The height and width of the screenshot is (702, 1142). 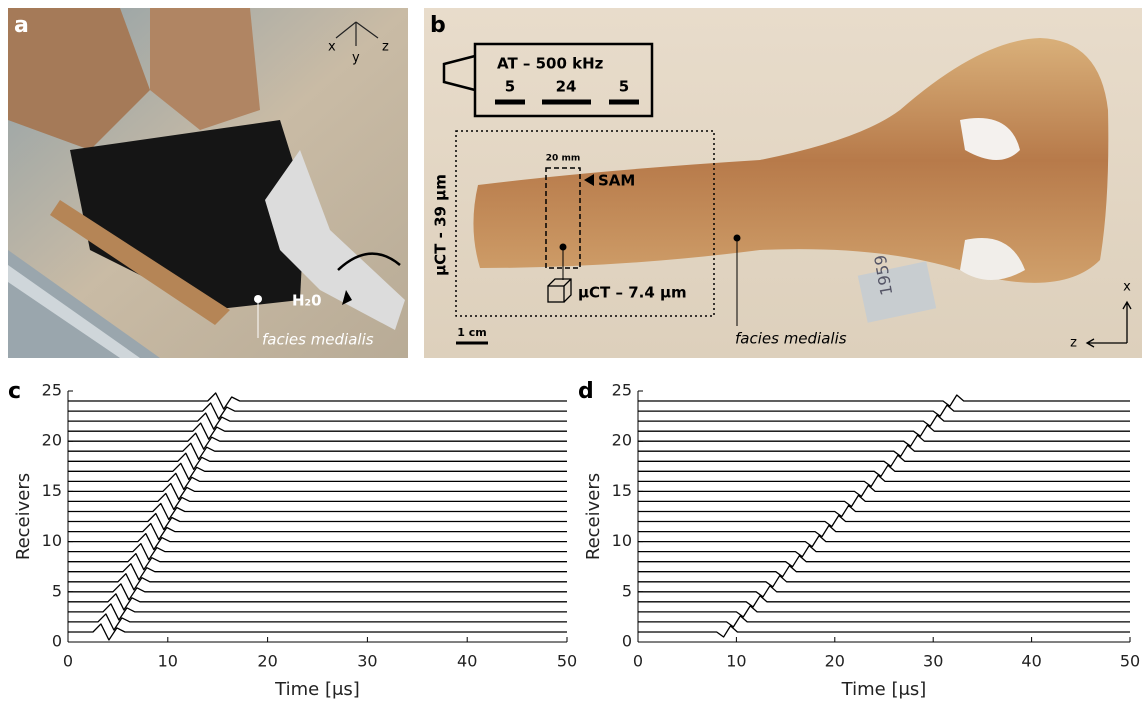 What do you see at coordinates (14, 391) in the screenshot?
I see `panel-label: c` at bounding box center [14, 391].